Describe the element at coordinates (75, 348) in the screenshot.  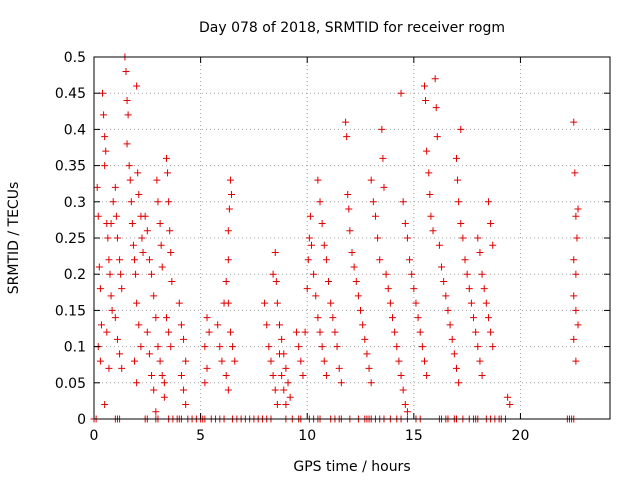
I see `y-tick-label: 0.1` at that location.